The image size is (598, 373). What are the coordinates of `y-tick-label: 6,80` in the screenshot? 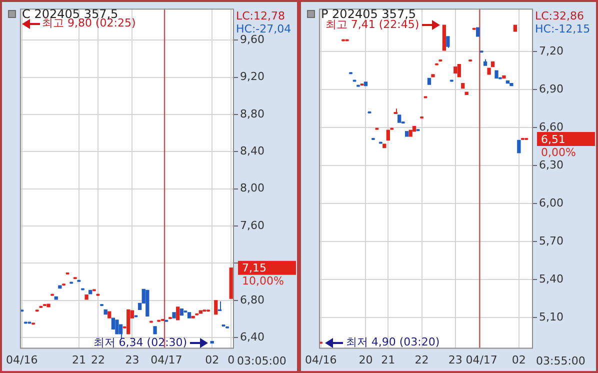 It's located at (252, 299).